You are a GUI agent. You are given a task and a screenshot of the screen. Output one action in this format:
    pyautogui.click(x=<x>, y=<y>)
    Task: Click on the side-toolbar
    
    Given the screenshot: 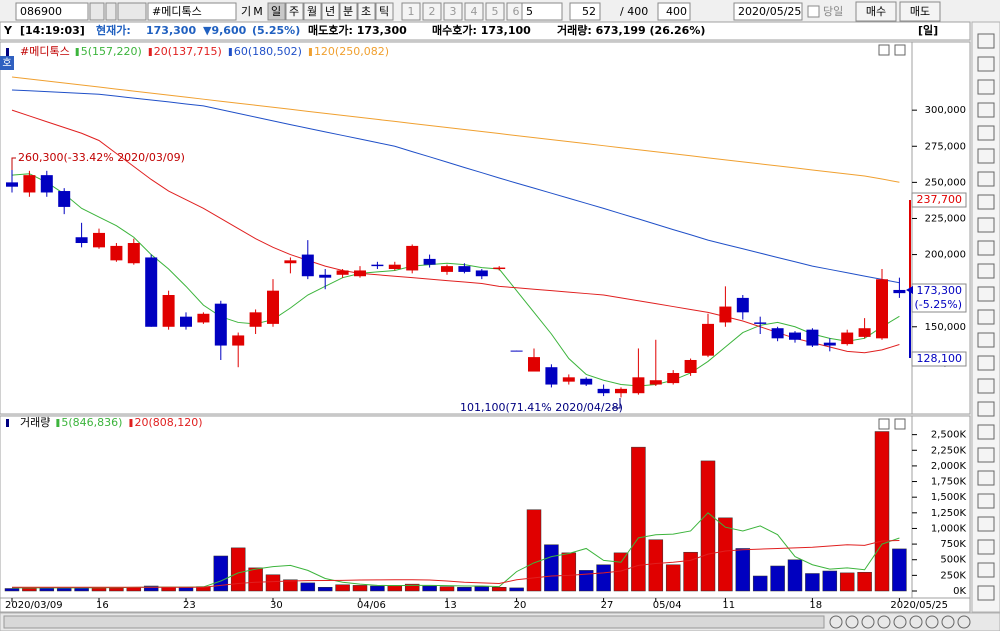 What is the action you would take?
    pyautogui.click(x=985, y=317)
    